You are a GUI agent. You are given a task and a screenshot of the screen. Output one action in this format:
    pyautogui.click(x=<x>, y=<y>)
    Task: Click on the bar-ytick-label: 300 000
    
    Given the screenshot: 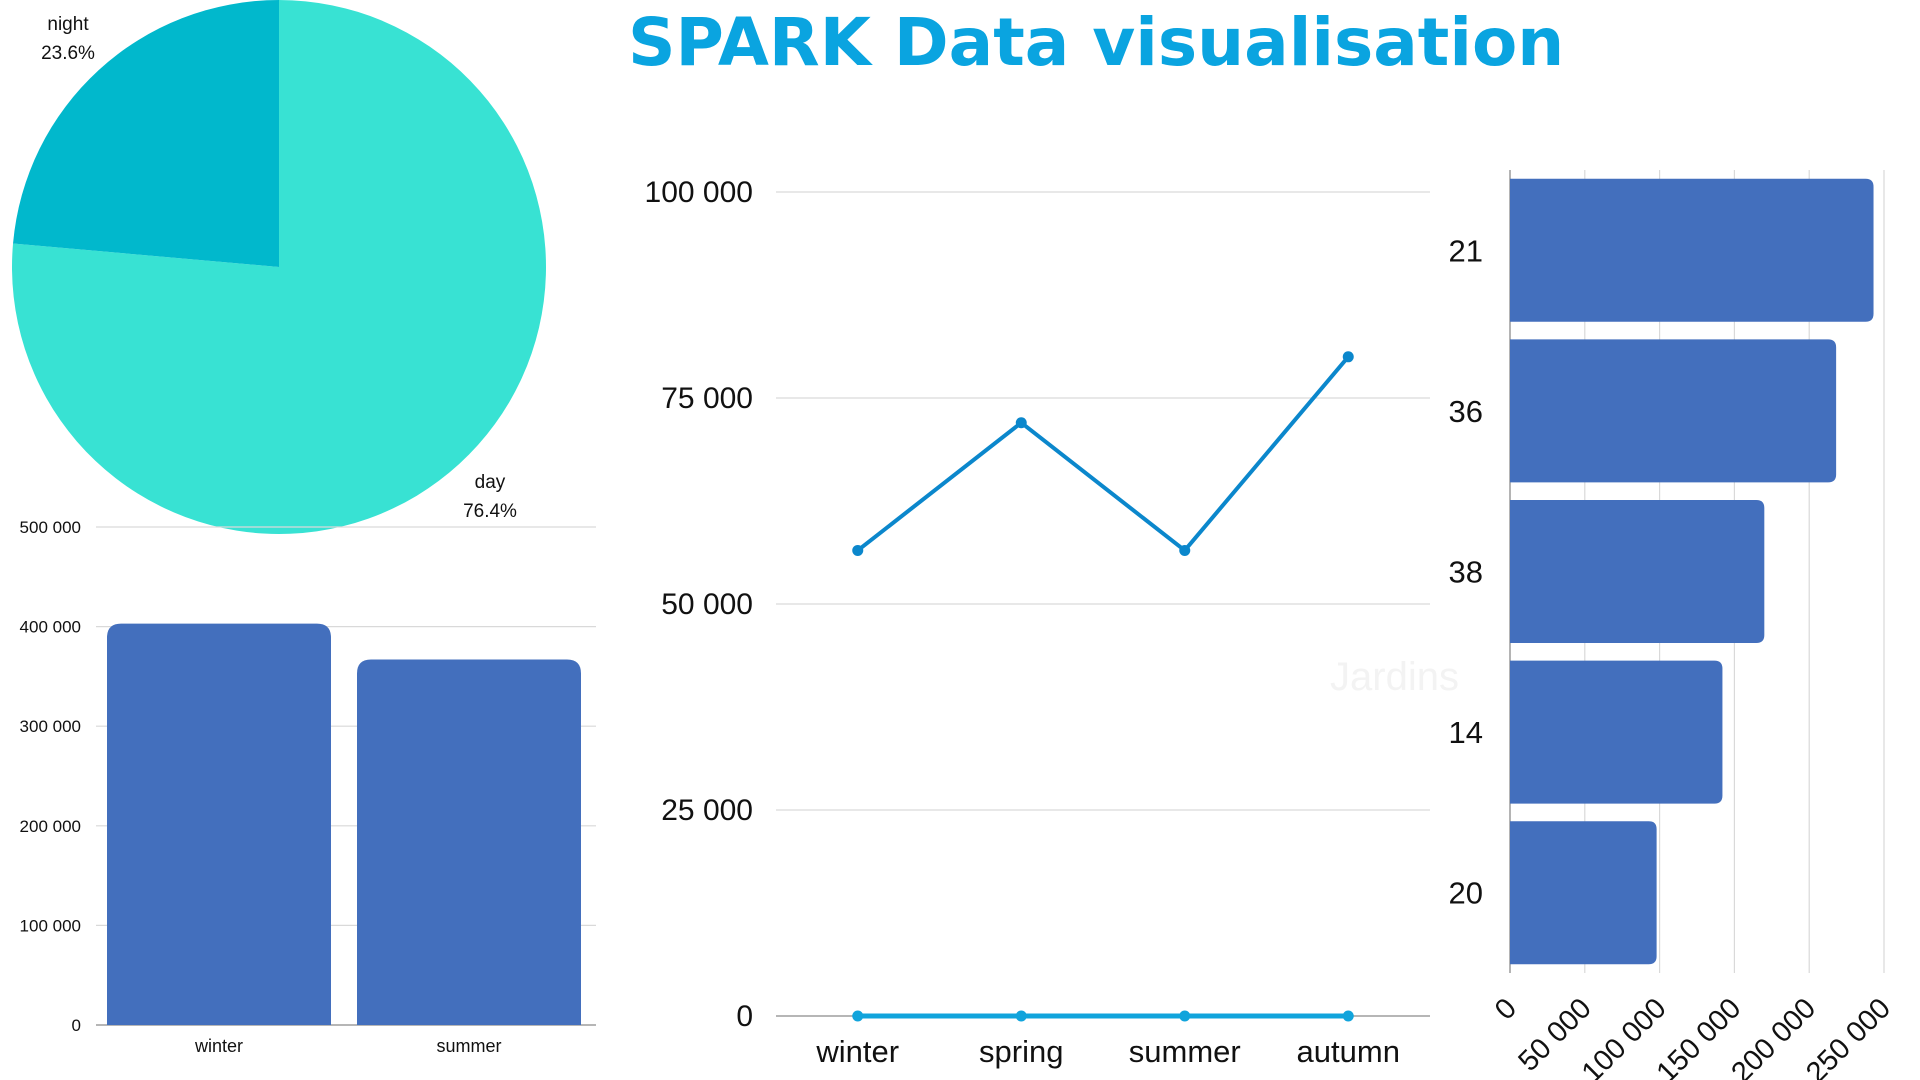 What is the action you would take?
    pyautogui.click(x=50, y=726)
    